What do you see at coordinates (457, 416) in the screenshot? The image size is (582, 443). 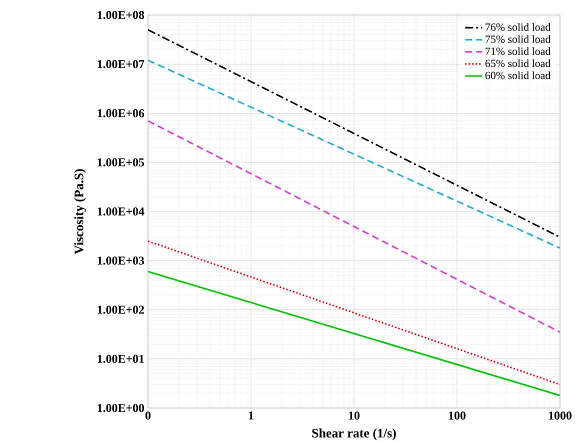 I see `x-tick-label: 100` at bounding box center [457, 416].